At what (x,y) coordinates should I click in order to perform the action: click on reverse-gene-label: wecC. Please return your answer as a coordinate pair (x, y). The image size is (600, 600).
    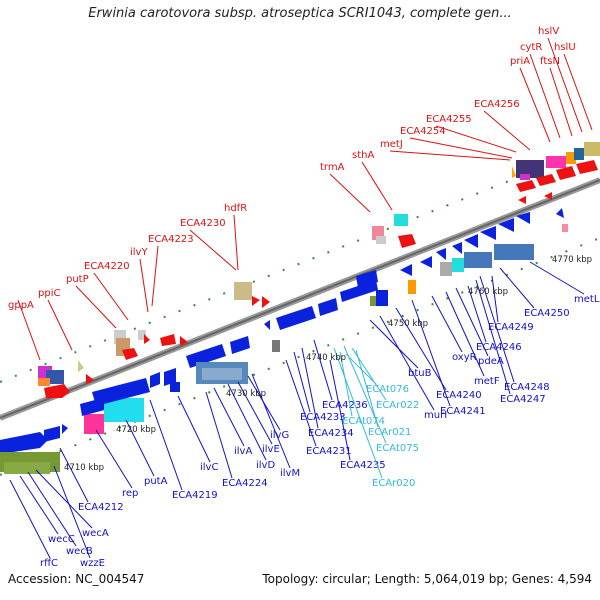
    Looking at the image, I should click on (61, 539).